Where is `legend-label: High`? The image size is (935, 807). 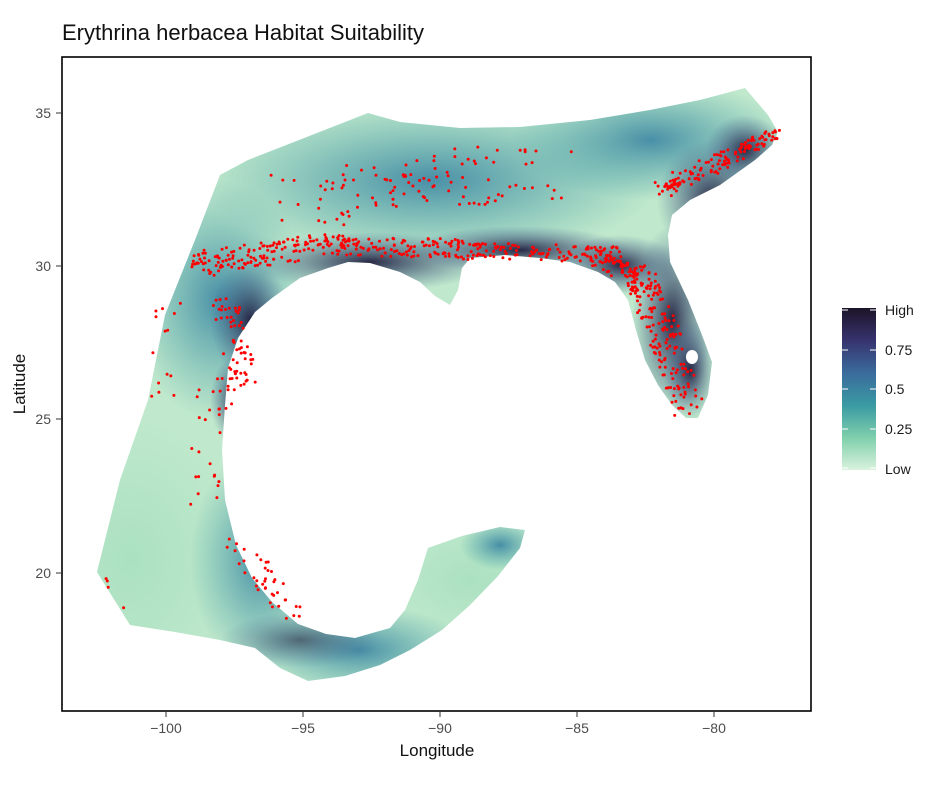 legend-label: High is located at coordinates (899, 310).